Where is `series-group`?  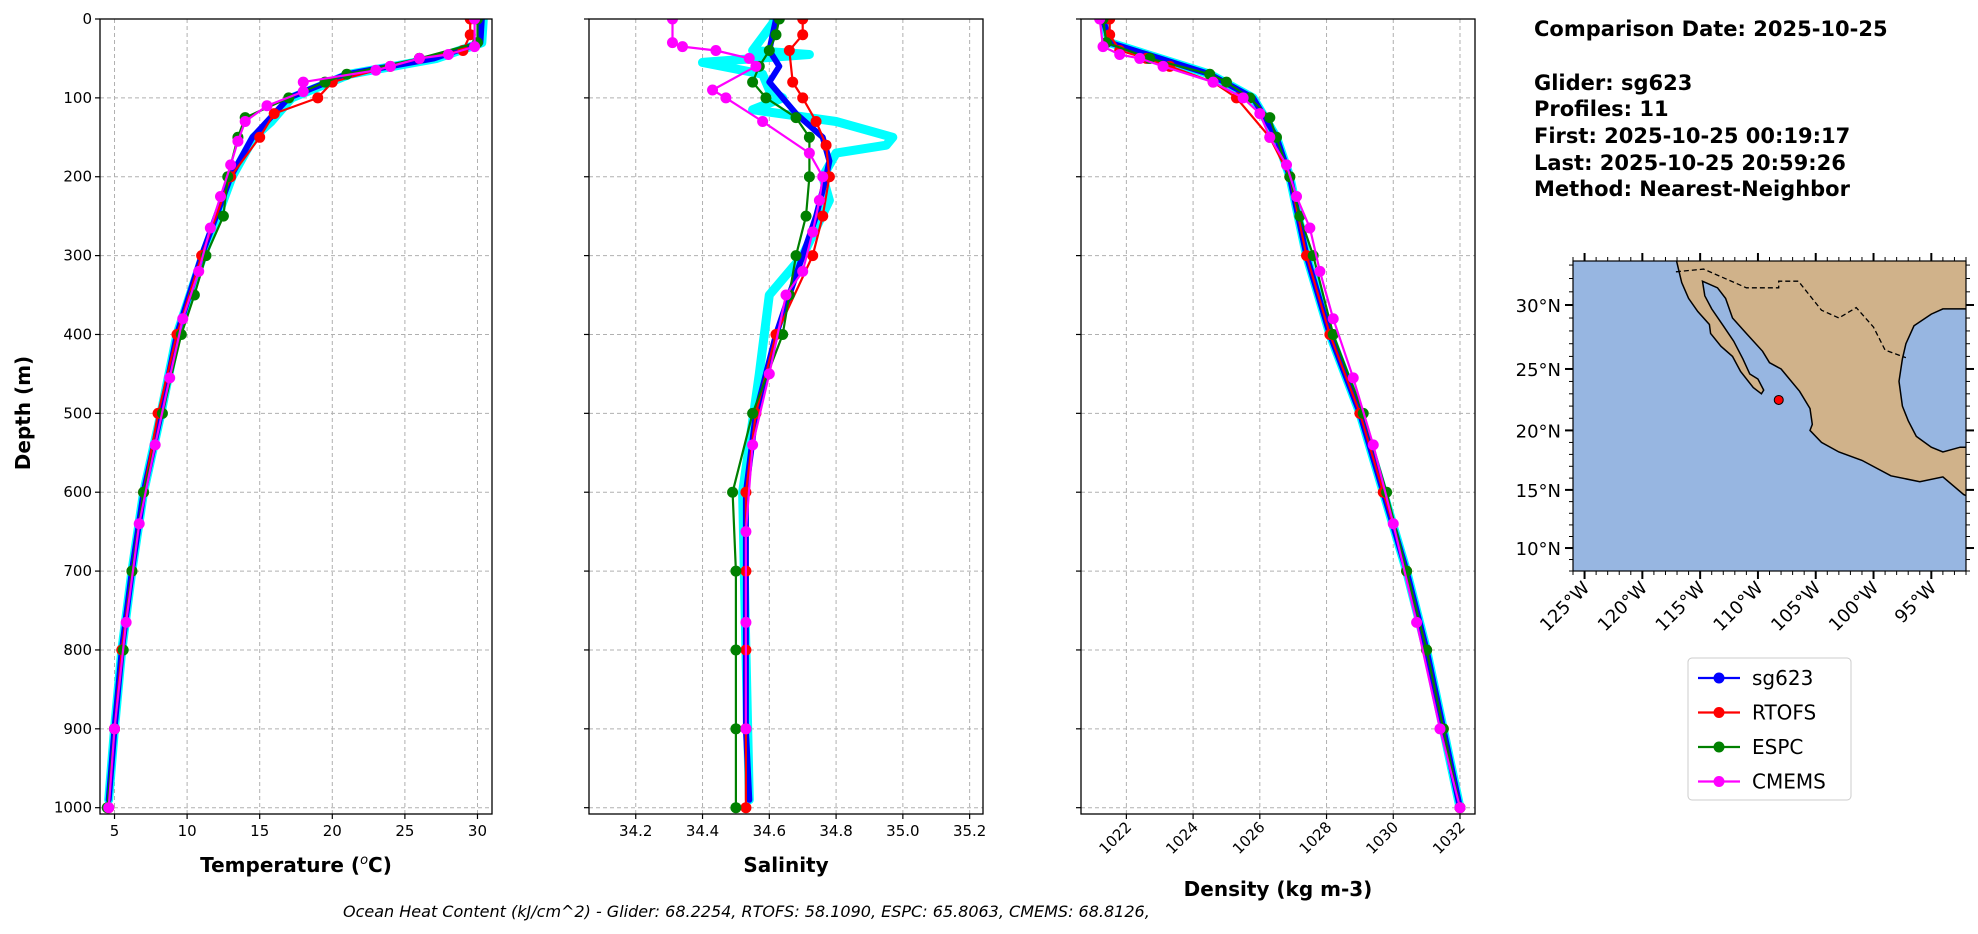 series-group is located at coordinates (782, 416).